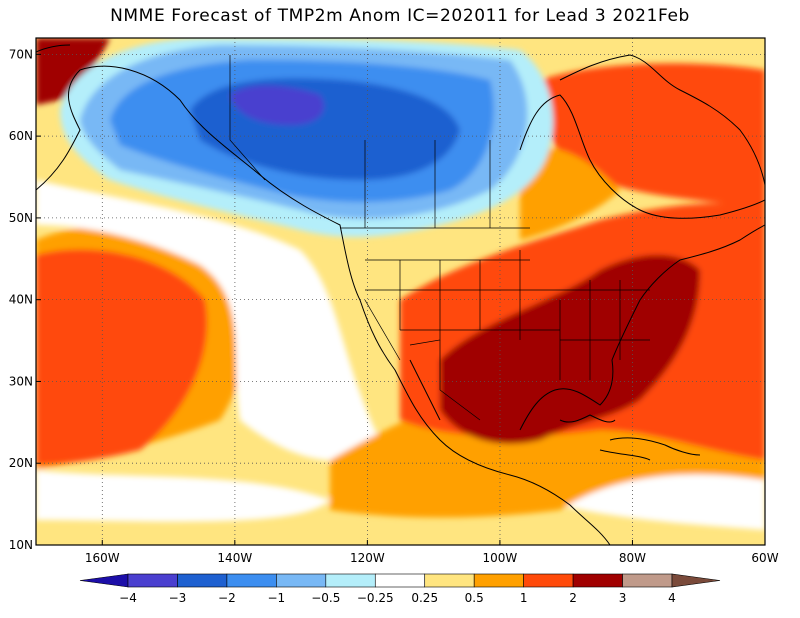  Describe the element at coordinates (227, 598) in the screenshot. I see `colorbar-label: −2` at that location.